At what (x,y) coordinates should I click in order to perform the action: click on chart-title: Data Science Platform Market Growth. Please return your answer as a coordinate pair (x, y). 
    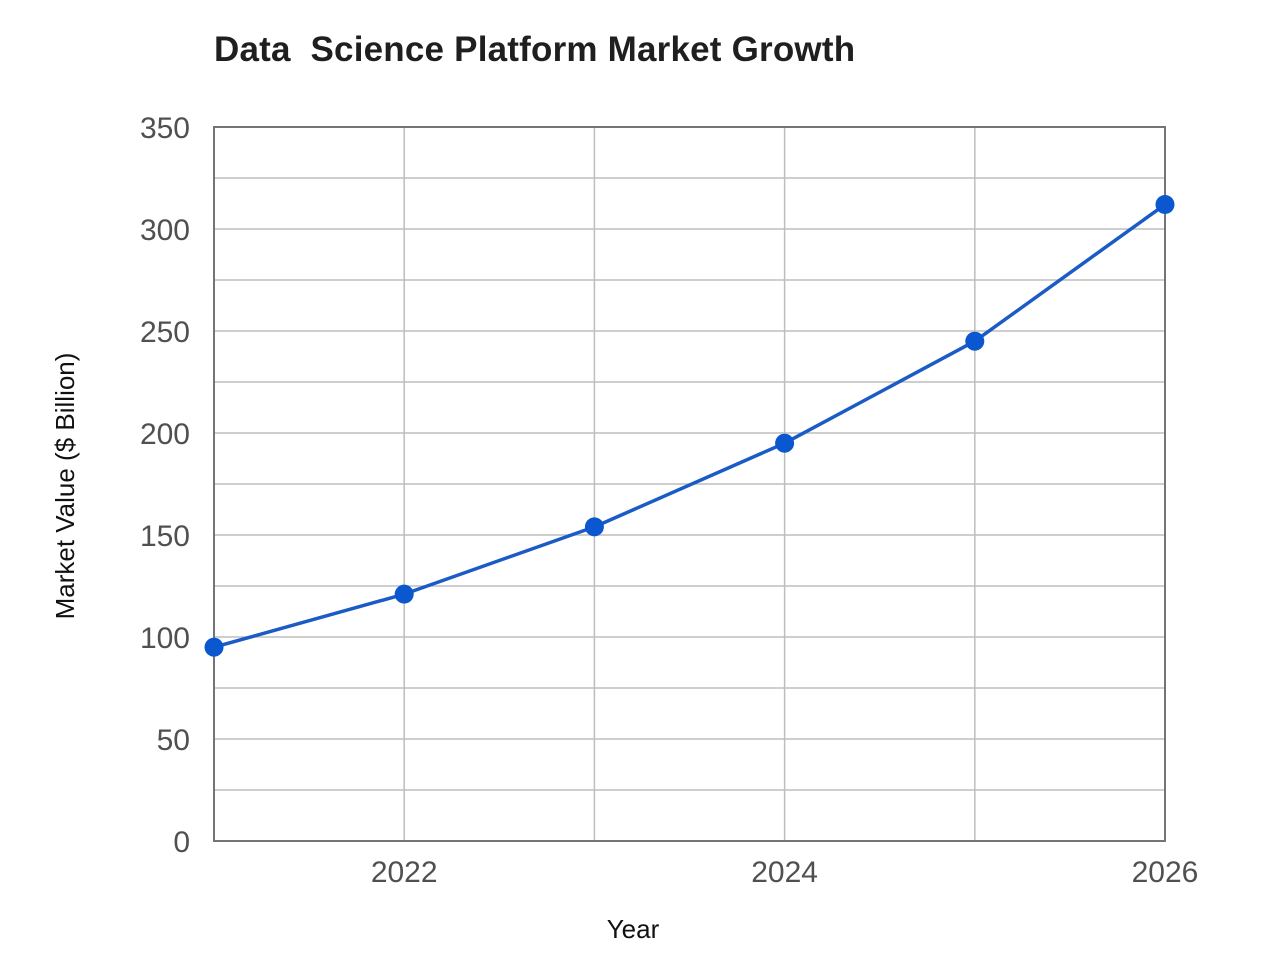
    Looking at the image, I should click on (535, 49).